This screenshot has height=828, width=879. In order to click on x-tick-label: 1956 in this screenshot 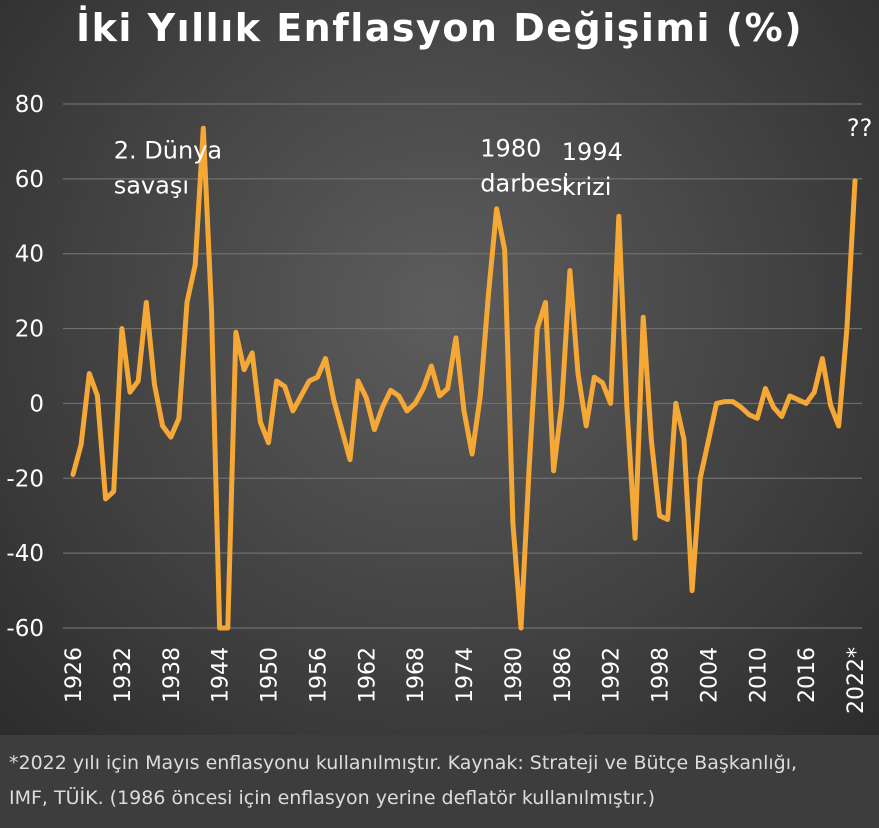, I will do `click(318, 675)`.